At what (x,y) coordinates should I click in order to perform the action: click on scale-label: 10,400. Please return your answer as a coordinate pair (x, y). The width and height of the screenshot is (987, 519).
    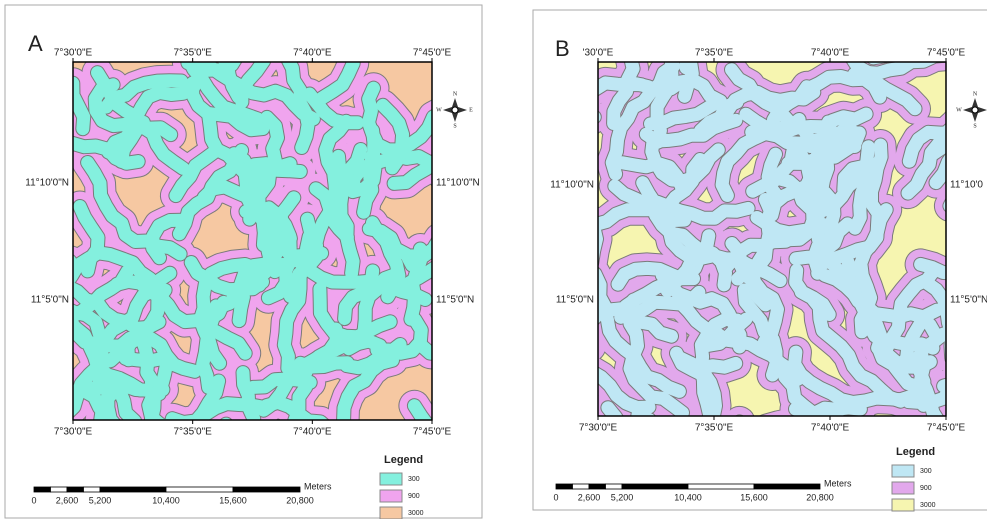
    Looking at the image, I should click on (688, 497).